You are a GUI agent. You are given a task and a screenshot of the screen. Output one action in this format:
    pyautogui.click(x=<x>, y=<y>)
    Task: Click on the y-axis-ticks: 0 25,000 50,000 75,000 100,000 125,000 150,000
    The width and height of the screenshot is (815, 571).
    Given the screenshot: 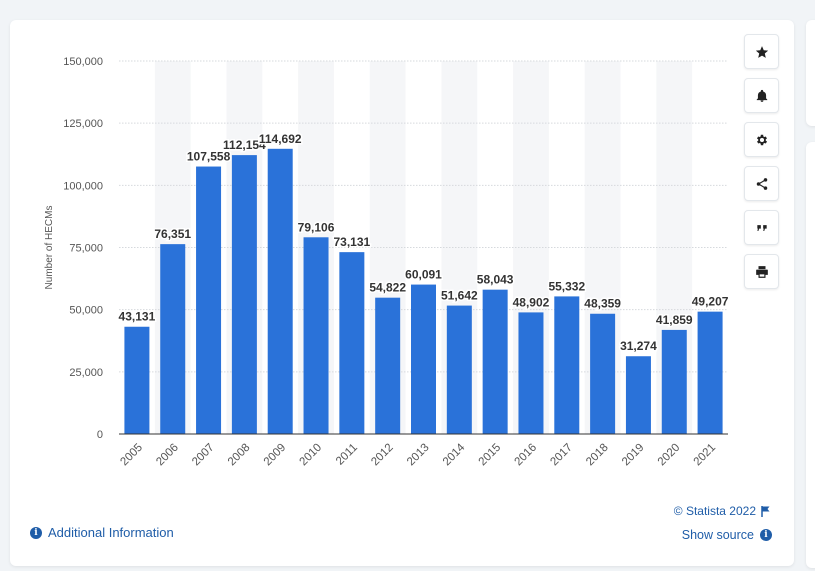 What is the action you would take?
    pyautogui.click(x=83, y=248)
    